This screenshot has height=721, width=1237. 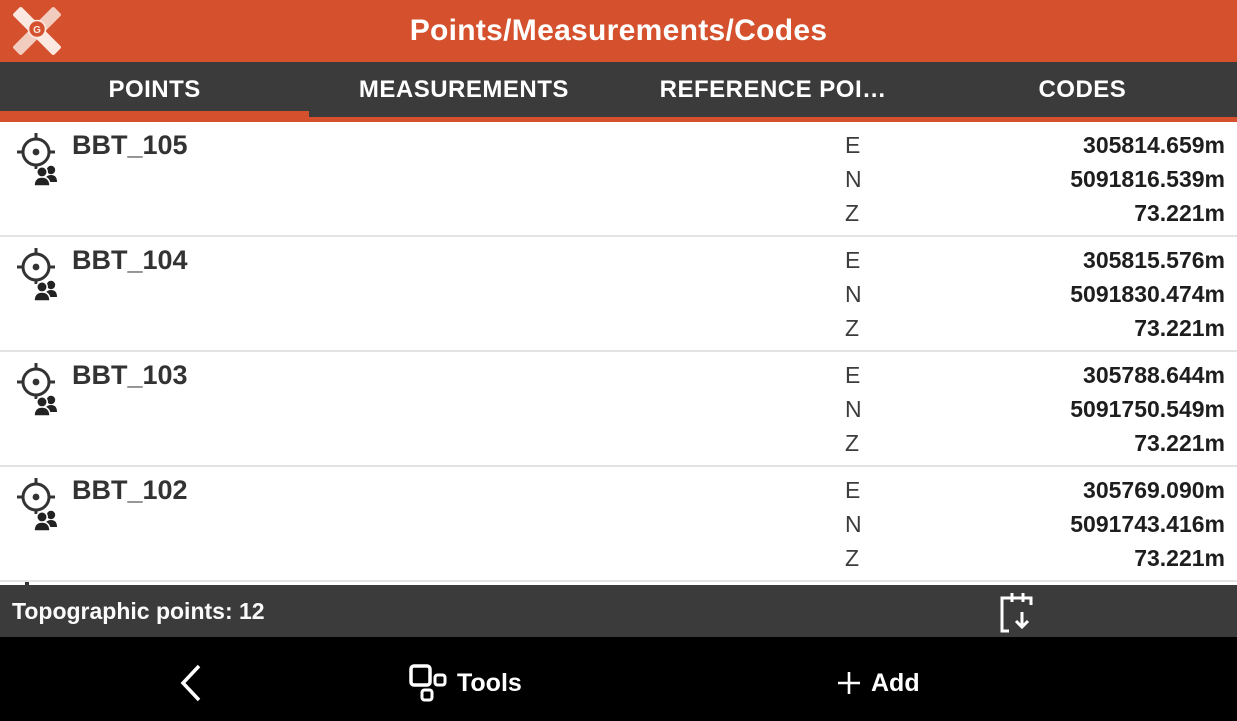 What do you see at coordinates (1154, 490) in the screenshot?
I see `coord-value: 305769.090m` at bounding box center [1154, 490].